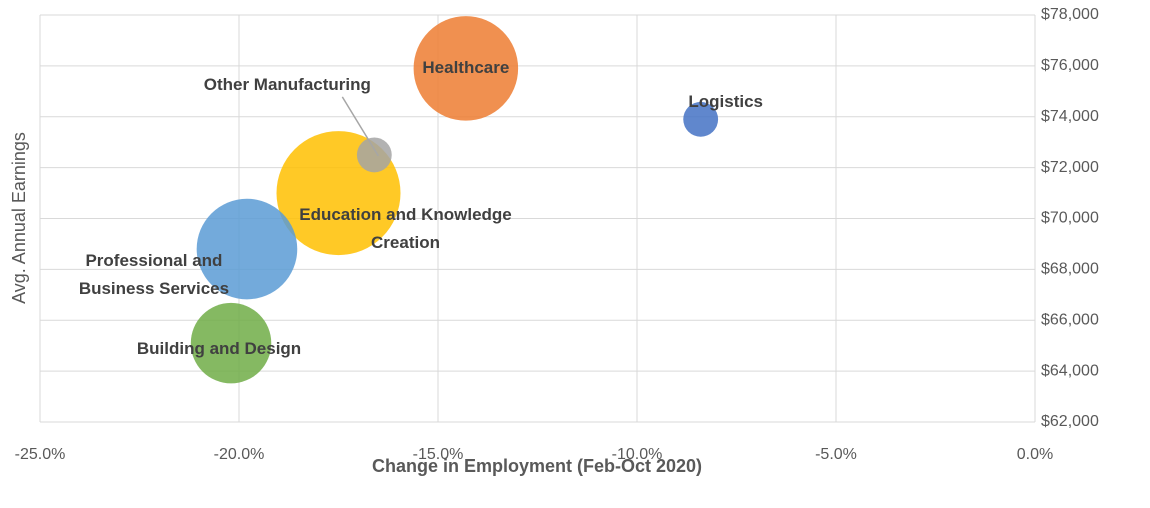  I want to click on x-tick-label: -15.0%, so click(438, 454).